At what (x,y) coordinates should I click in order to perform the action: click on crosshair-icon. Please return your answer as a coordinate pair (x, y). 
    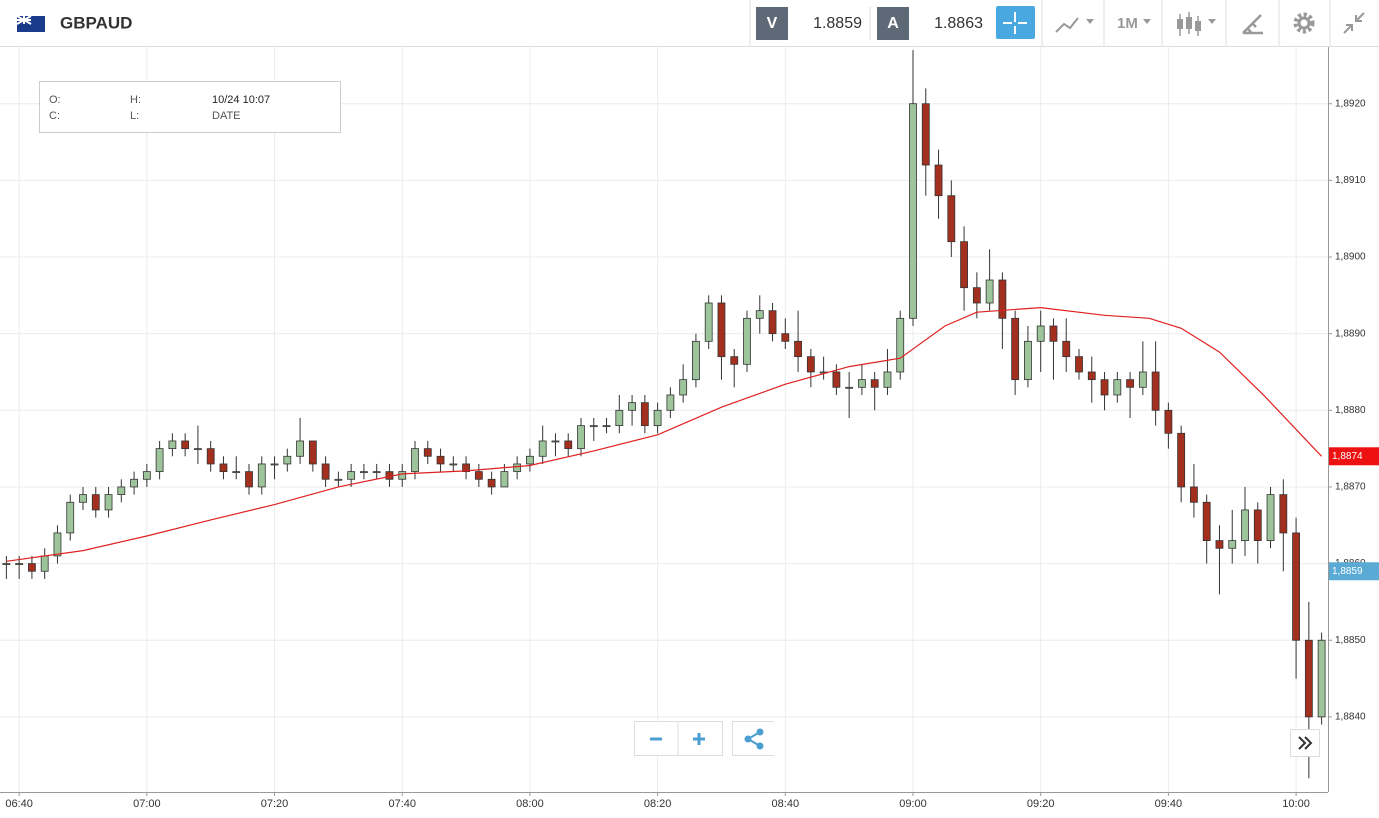
    Looking at the image, I should click on (1015, 23).